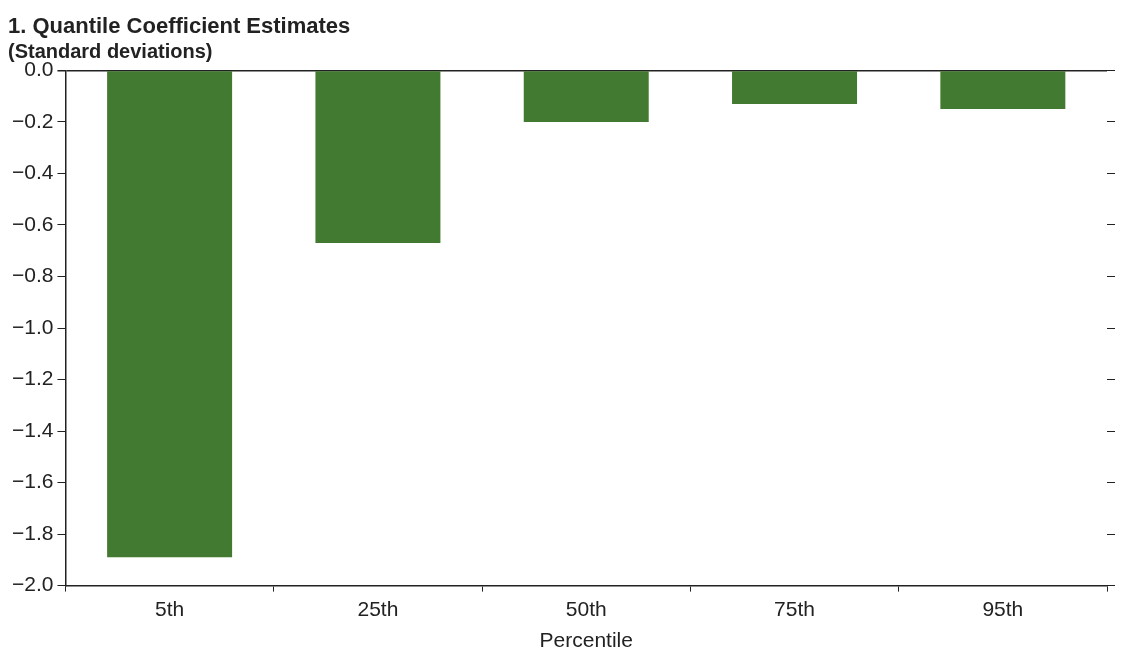 This screenshot has width=1127, height=658. What do you see at coordinates (32, 481) in the screenshot?
I see `y-tick-label: −1.6` at bounding box center [32, 481].